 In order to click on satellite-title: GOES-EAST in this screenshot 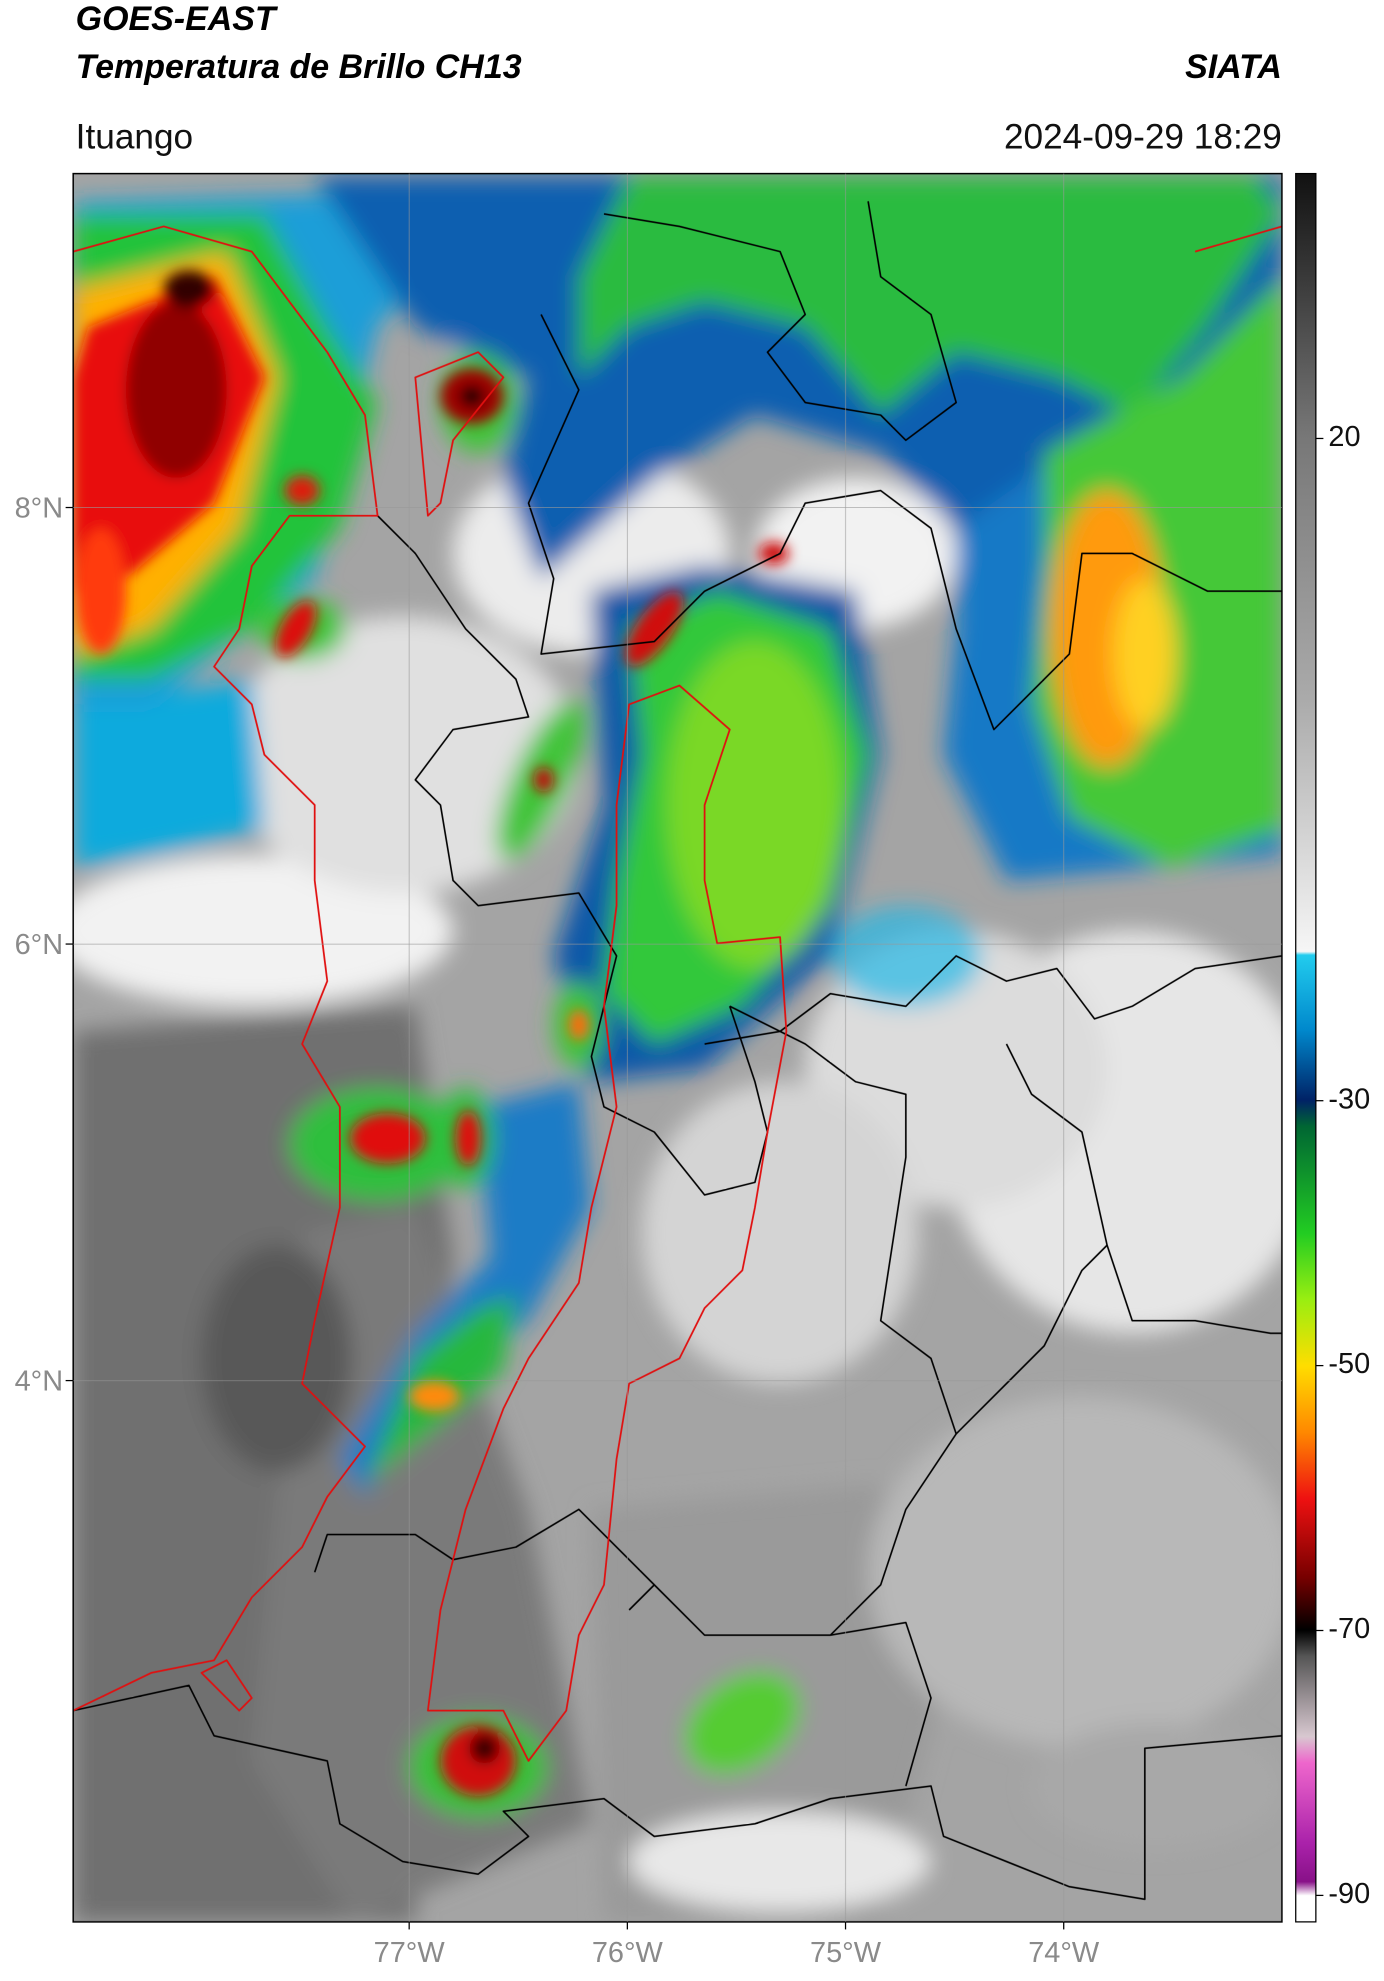, I will do `click(177, 19)`.